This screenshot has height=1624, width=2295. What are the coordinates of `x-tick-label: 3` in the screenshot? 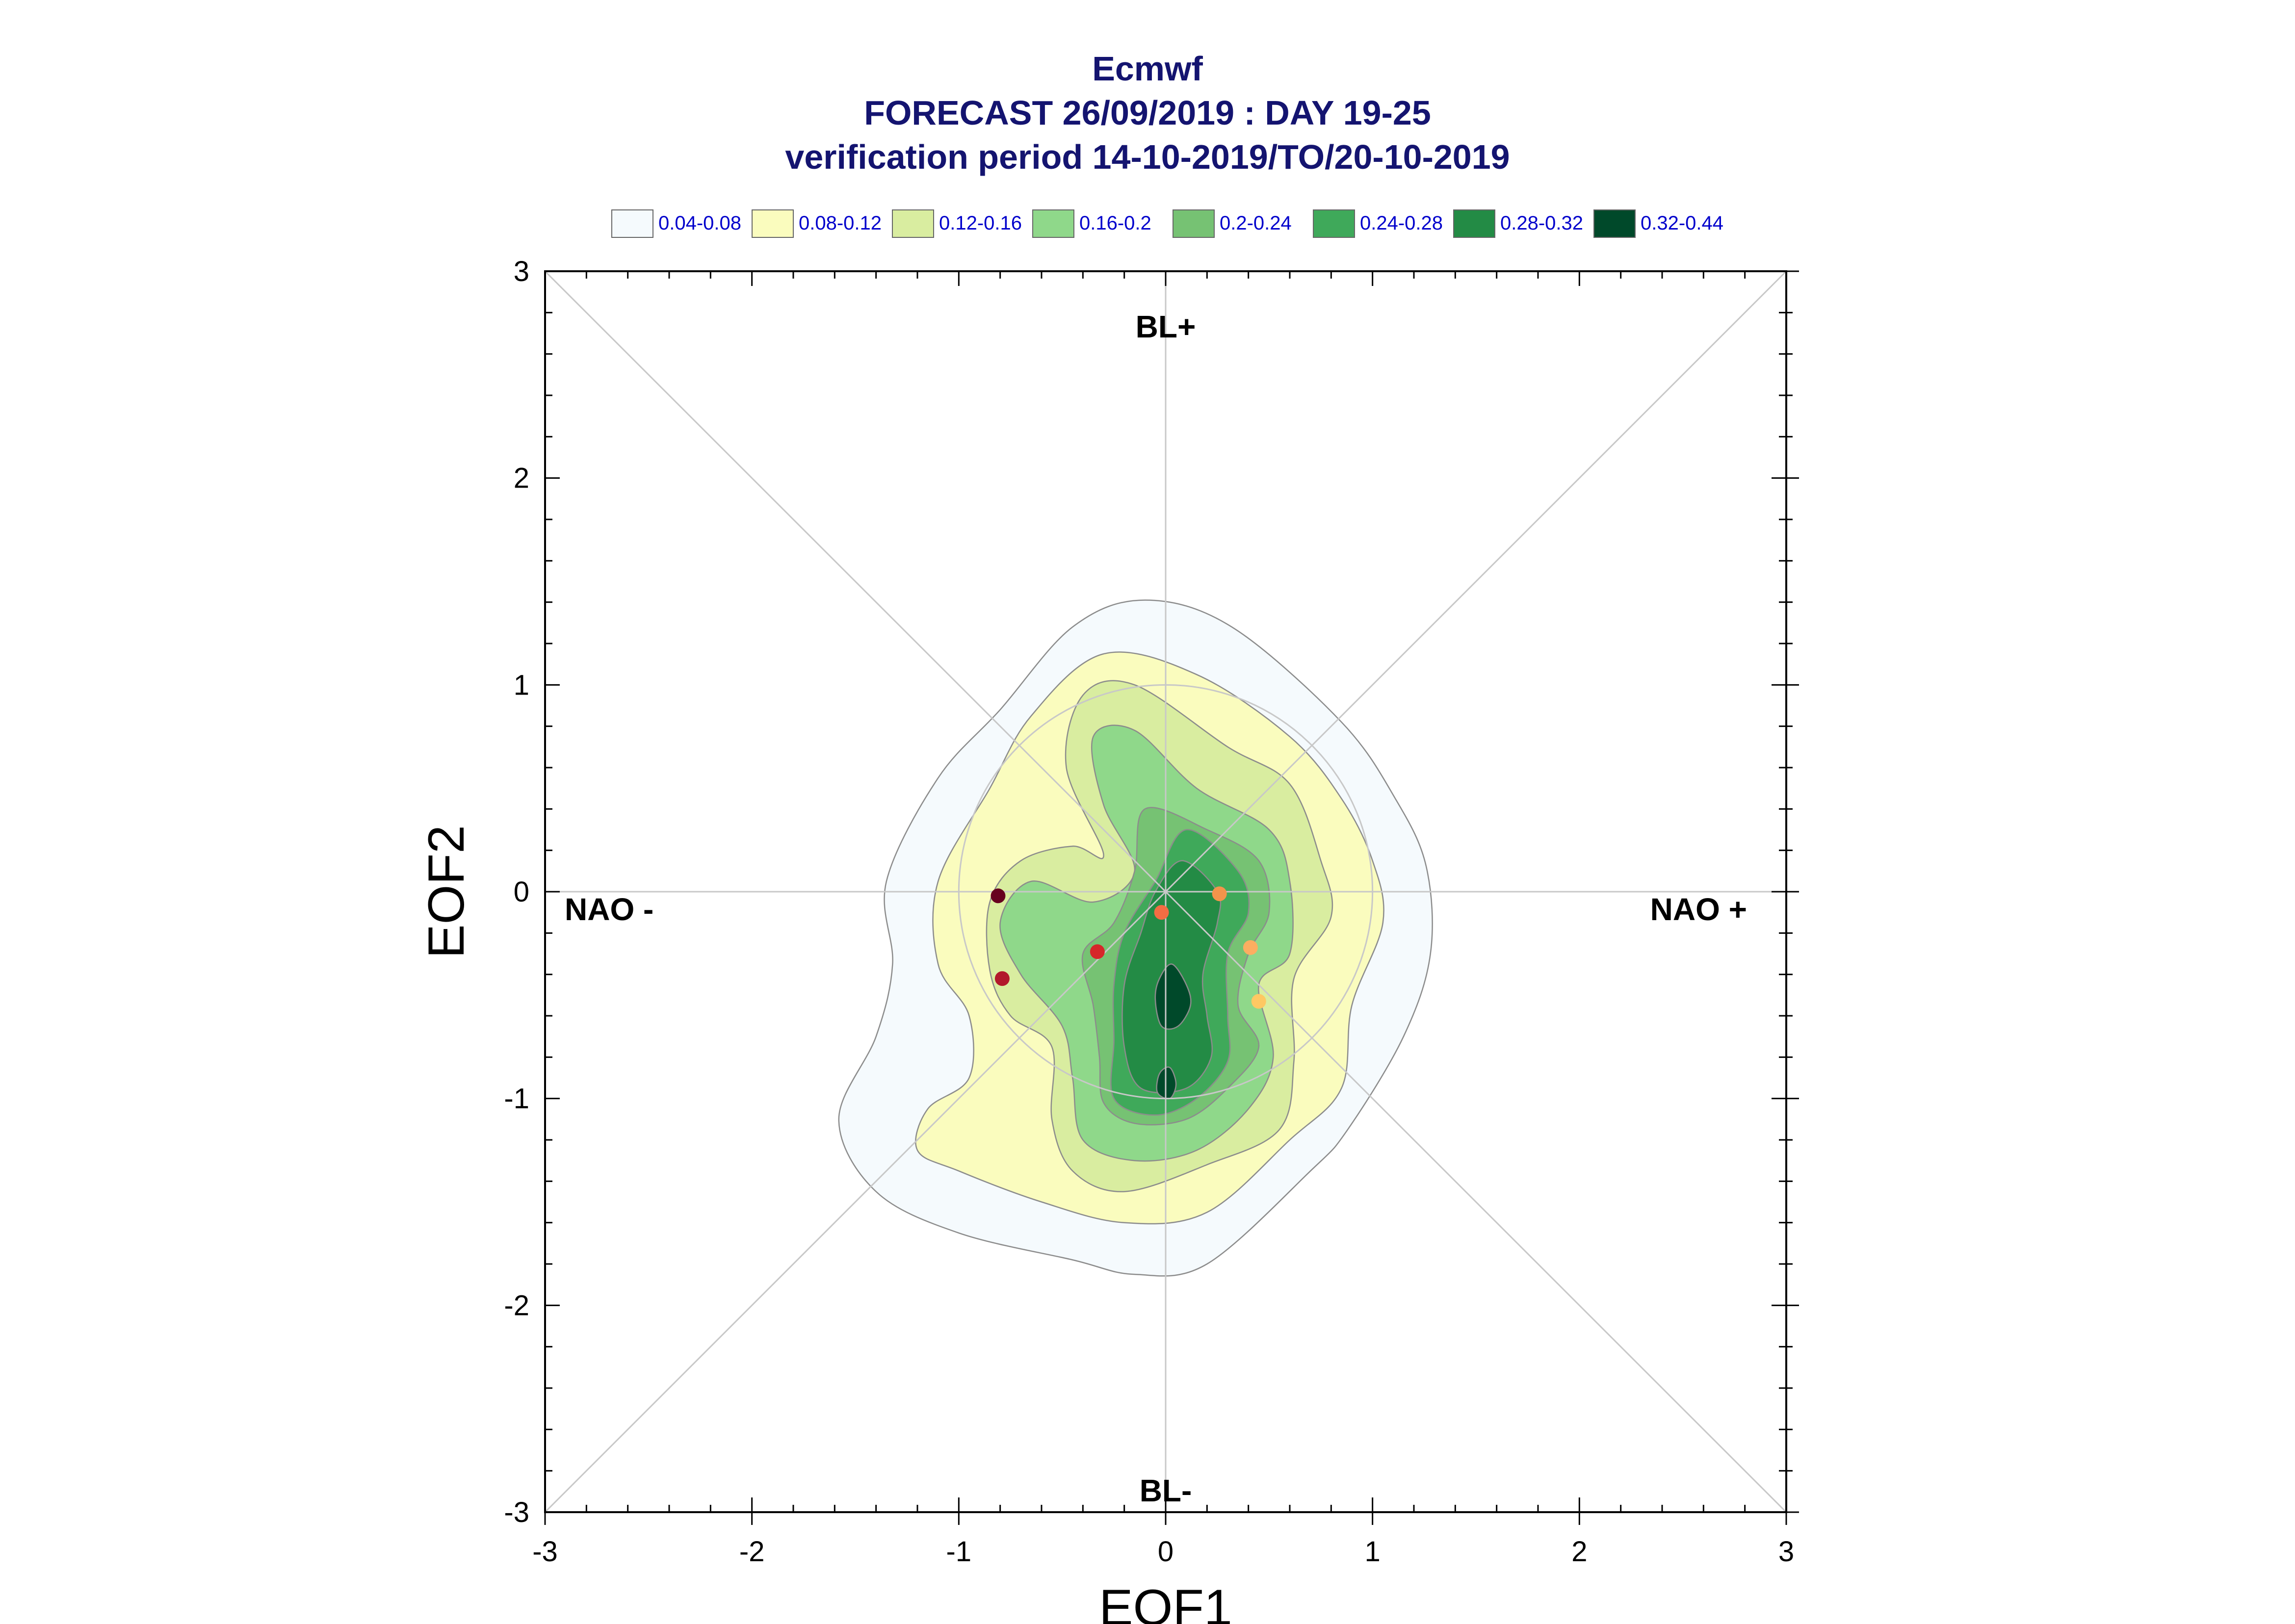 It's located at (1786, 1552).